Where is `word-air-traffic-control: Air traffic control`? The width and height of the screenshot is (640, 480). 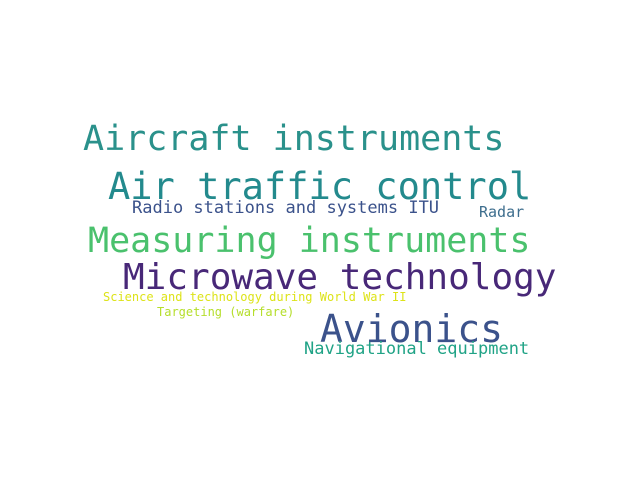
word-air-traffic-control: Air traffic control is located at coordinates (320, 186).